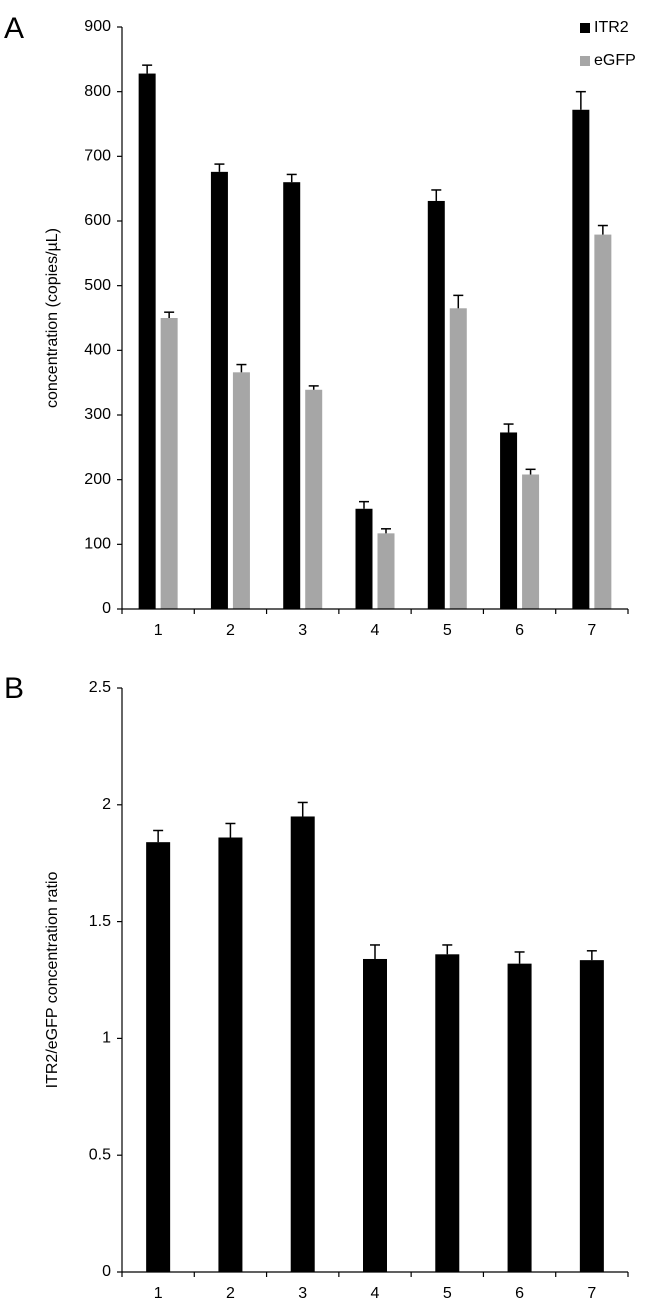  I want to click on panel-label: B, so click(14, 688).